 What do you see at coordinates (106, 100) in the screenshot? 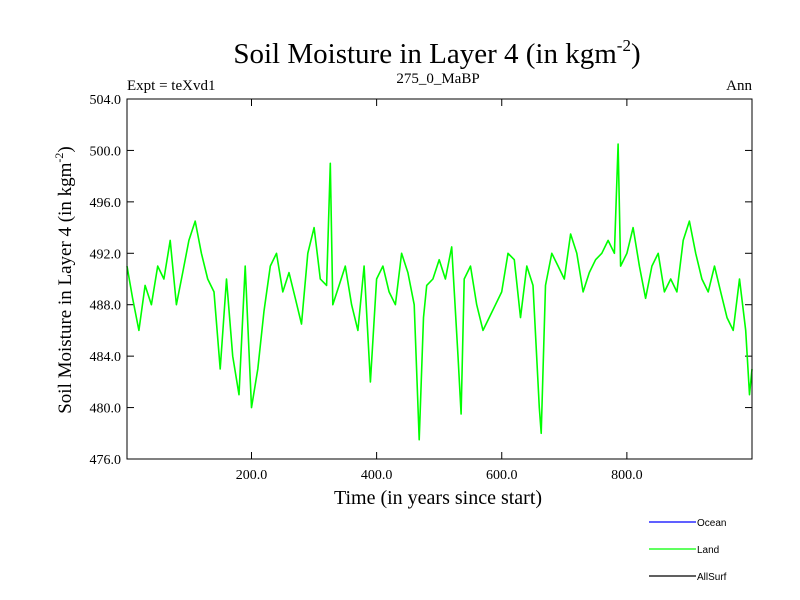
I see `y-tick-label: 504.0` at bounding box center [106, 100].